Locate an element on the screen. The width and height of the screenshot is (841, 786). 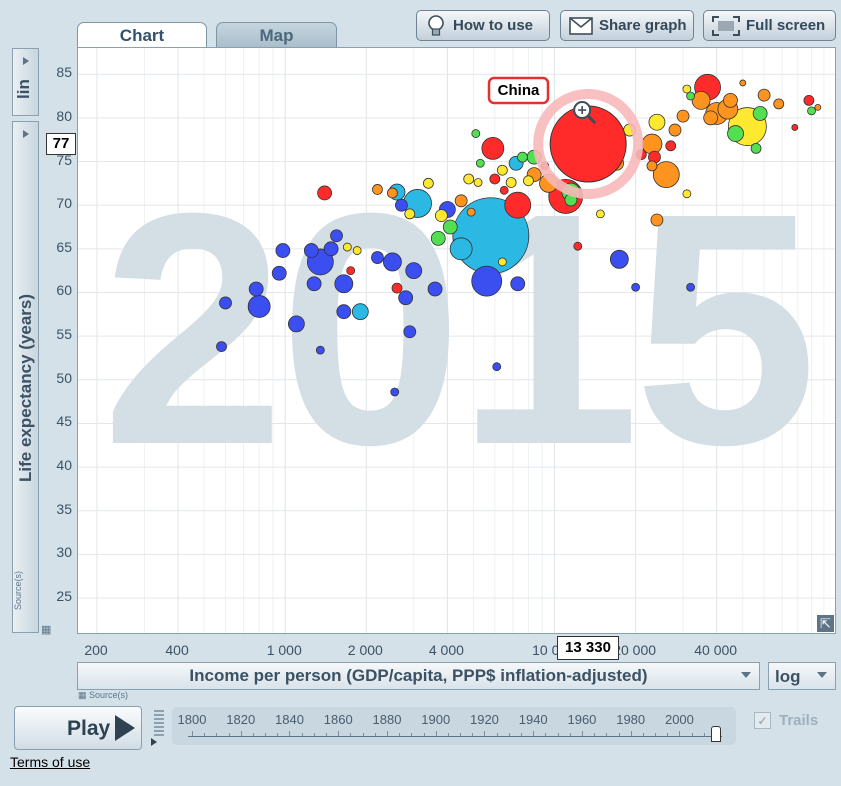
lightbulb-icon is located at coordinates (436, 25).